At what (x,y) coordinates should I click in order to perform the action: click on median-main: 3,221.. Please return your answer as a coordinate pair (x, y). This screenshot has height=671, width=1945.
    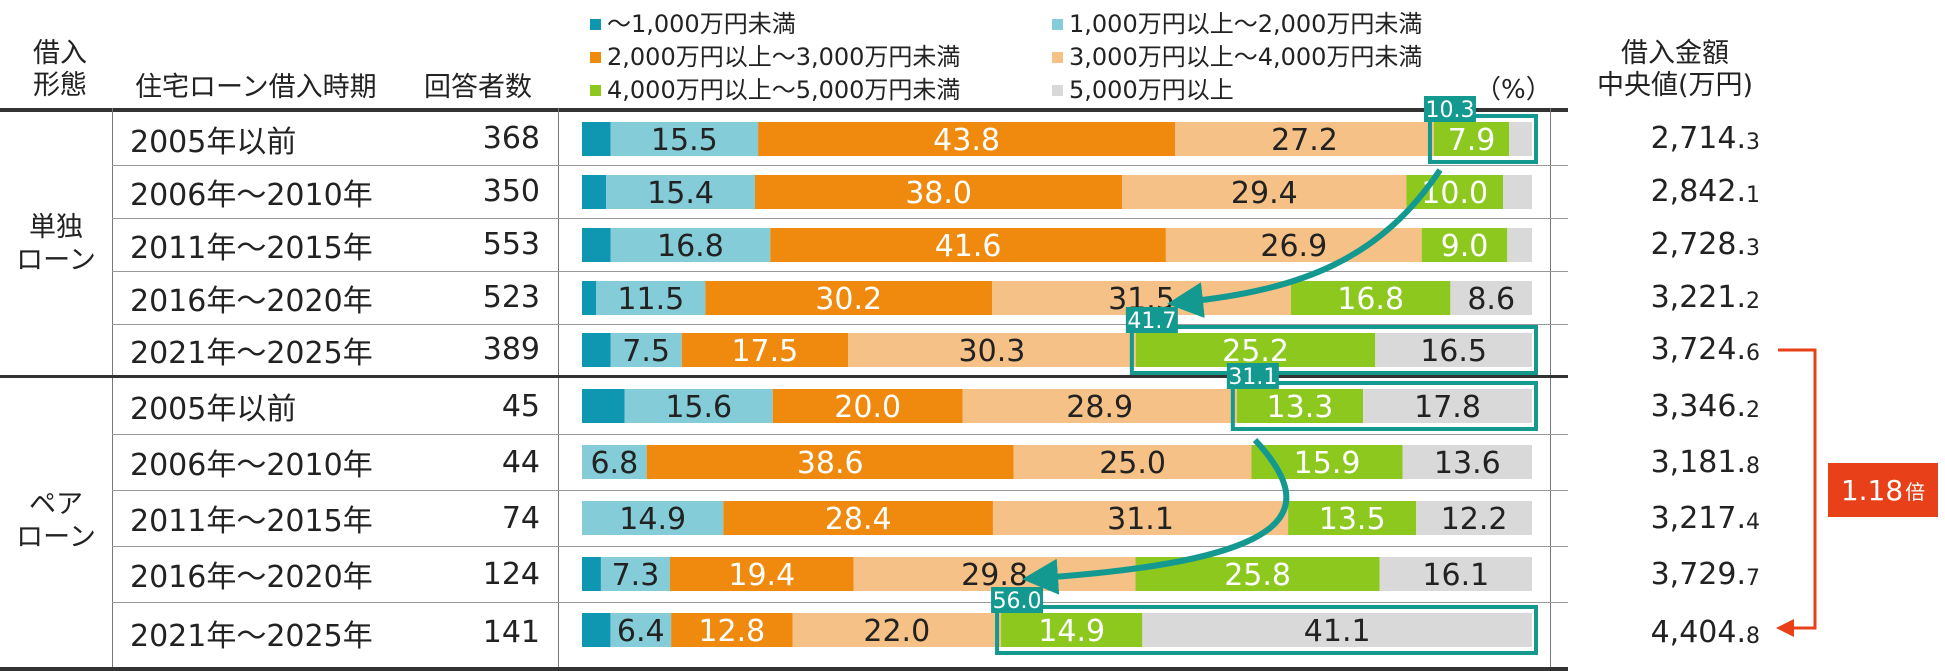
    Looking at the image, I should click on (1698, 297).